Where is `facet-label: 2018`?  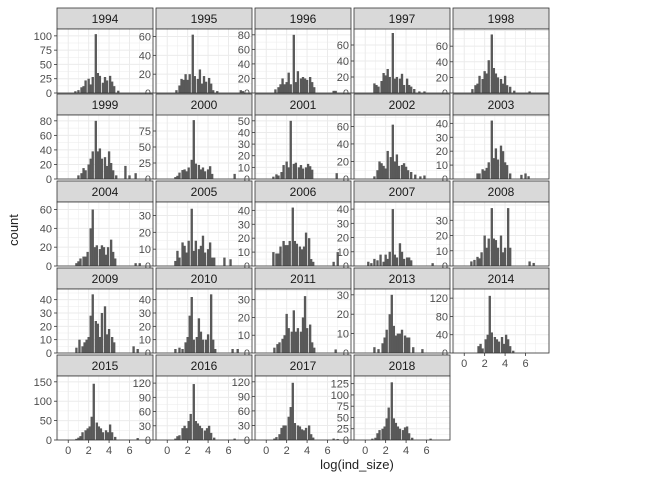
facet-label: 2018 is located at coordinates (402, 366).